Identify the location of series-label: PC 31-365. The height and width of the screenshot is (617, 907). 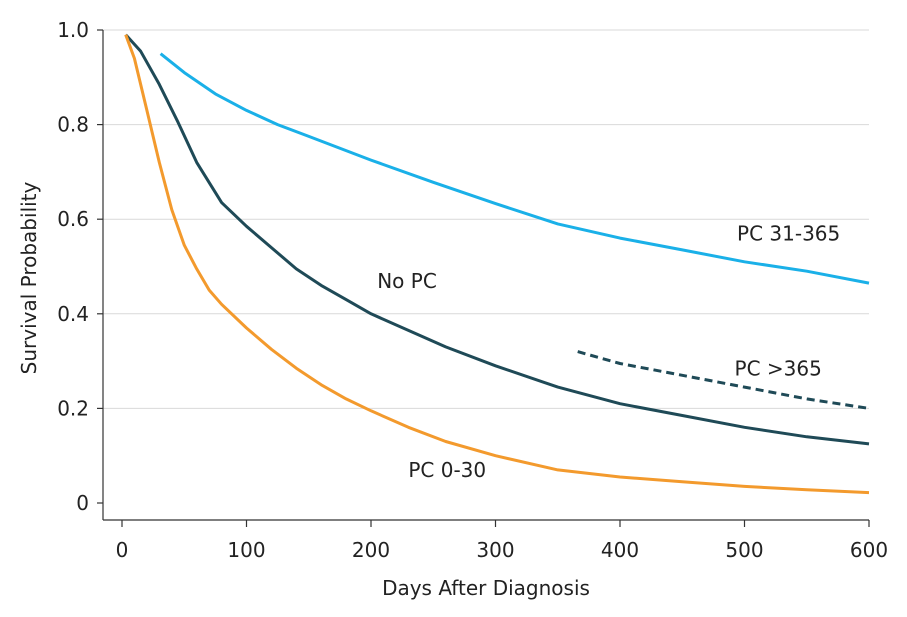
(788, 233).